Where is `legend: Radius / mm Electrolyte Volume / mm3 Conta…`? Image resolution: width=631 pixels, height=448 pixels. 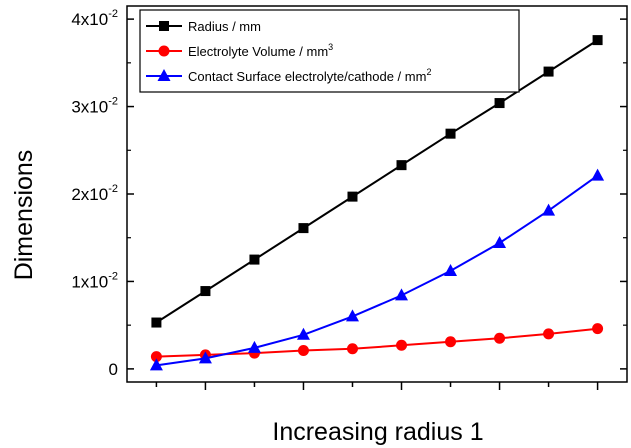
legend: Radius / mm Electrolyte Volume / mm3 Conta… is located at coordinates (329, 51).